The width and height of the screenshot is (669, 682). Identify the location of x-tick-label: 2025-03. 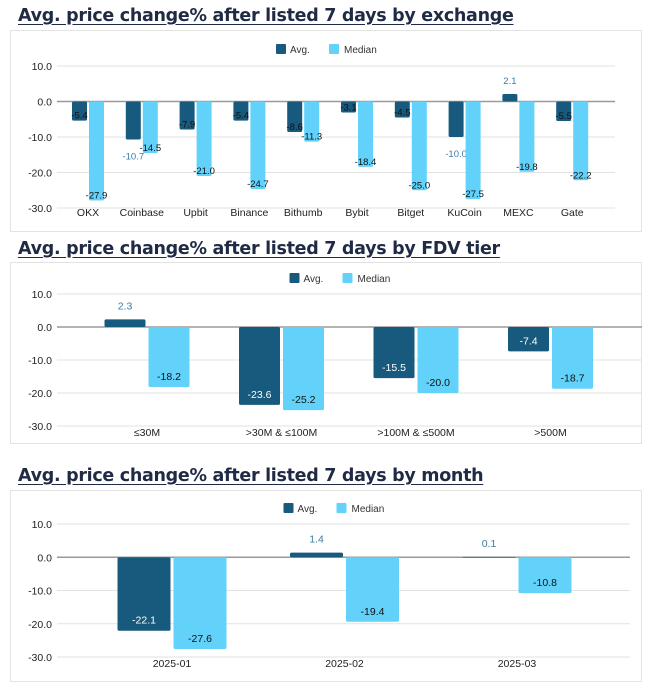
(517, 664).